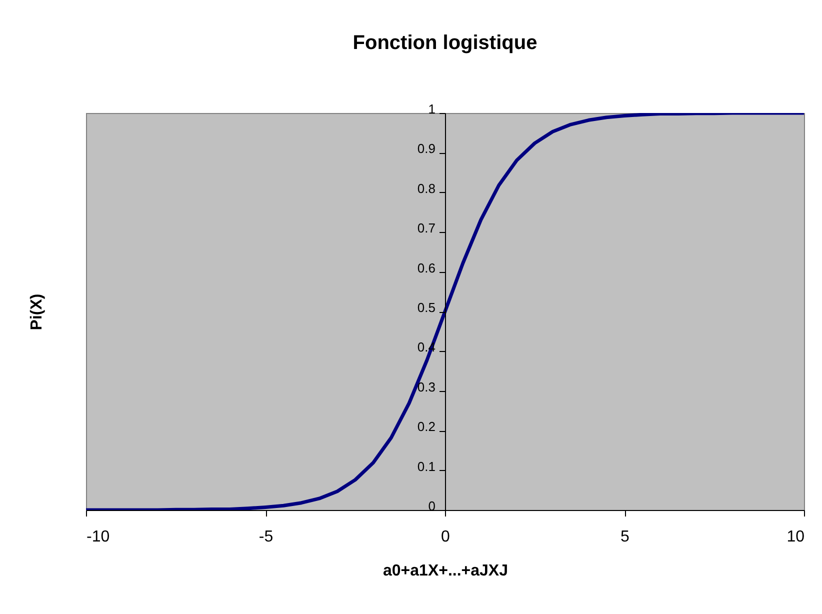 The width and height of the screenshot is (822, 614). Describe the element at coordinates (445, 571) in the screenshot. I see `x-axis-title: a0+a1X+...+aJXJ` at that location.